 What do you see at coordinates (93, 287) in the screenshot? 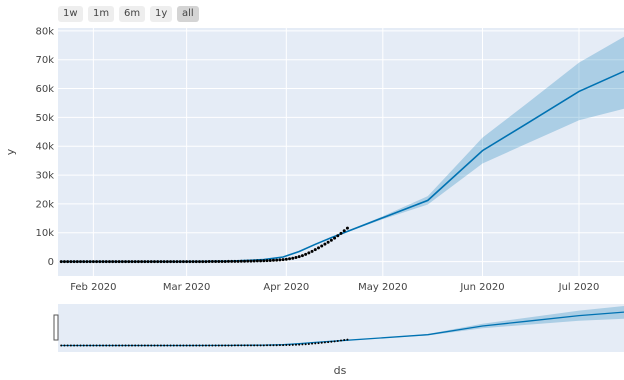
I see `x-tick-label: Feb 2020` at bounding box center [93, 287].